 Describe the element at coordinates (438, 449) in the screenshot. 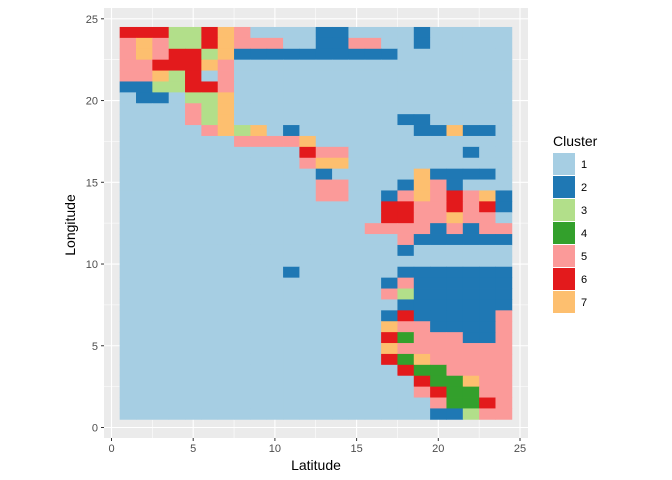

I see `x-tick-label: 20` at that location.